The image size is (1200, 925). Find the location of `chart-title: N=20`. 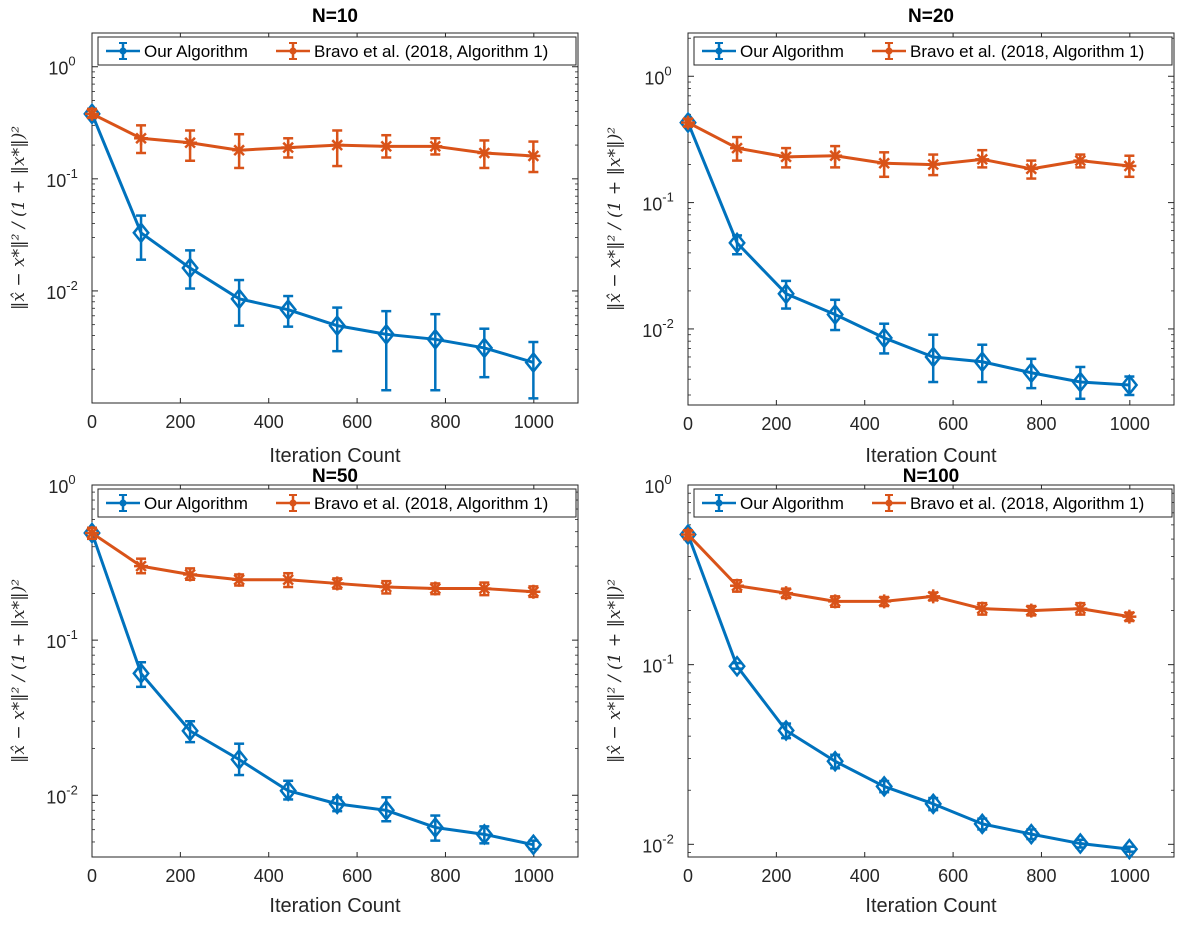

chart-title: N=20 is located at coordinates (931, 16).